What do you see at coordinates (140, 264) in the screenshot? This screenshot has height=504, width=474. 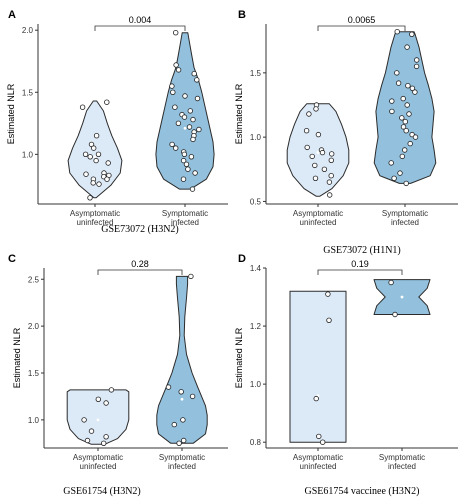 I see `p-value-label: 0.28` at bounding box center [140, 264].